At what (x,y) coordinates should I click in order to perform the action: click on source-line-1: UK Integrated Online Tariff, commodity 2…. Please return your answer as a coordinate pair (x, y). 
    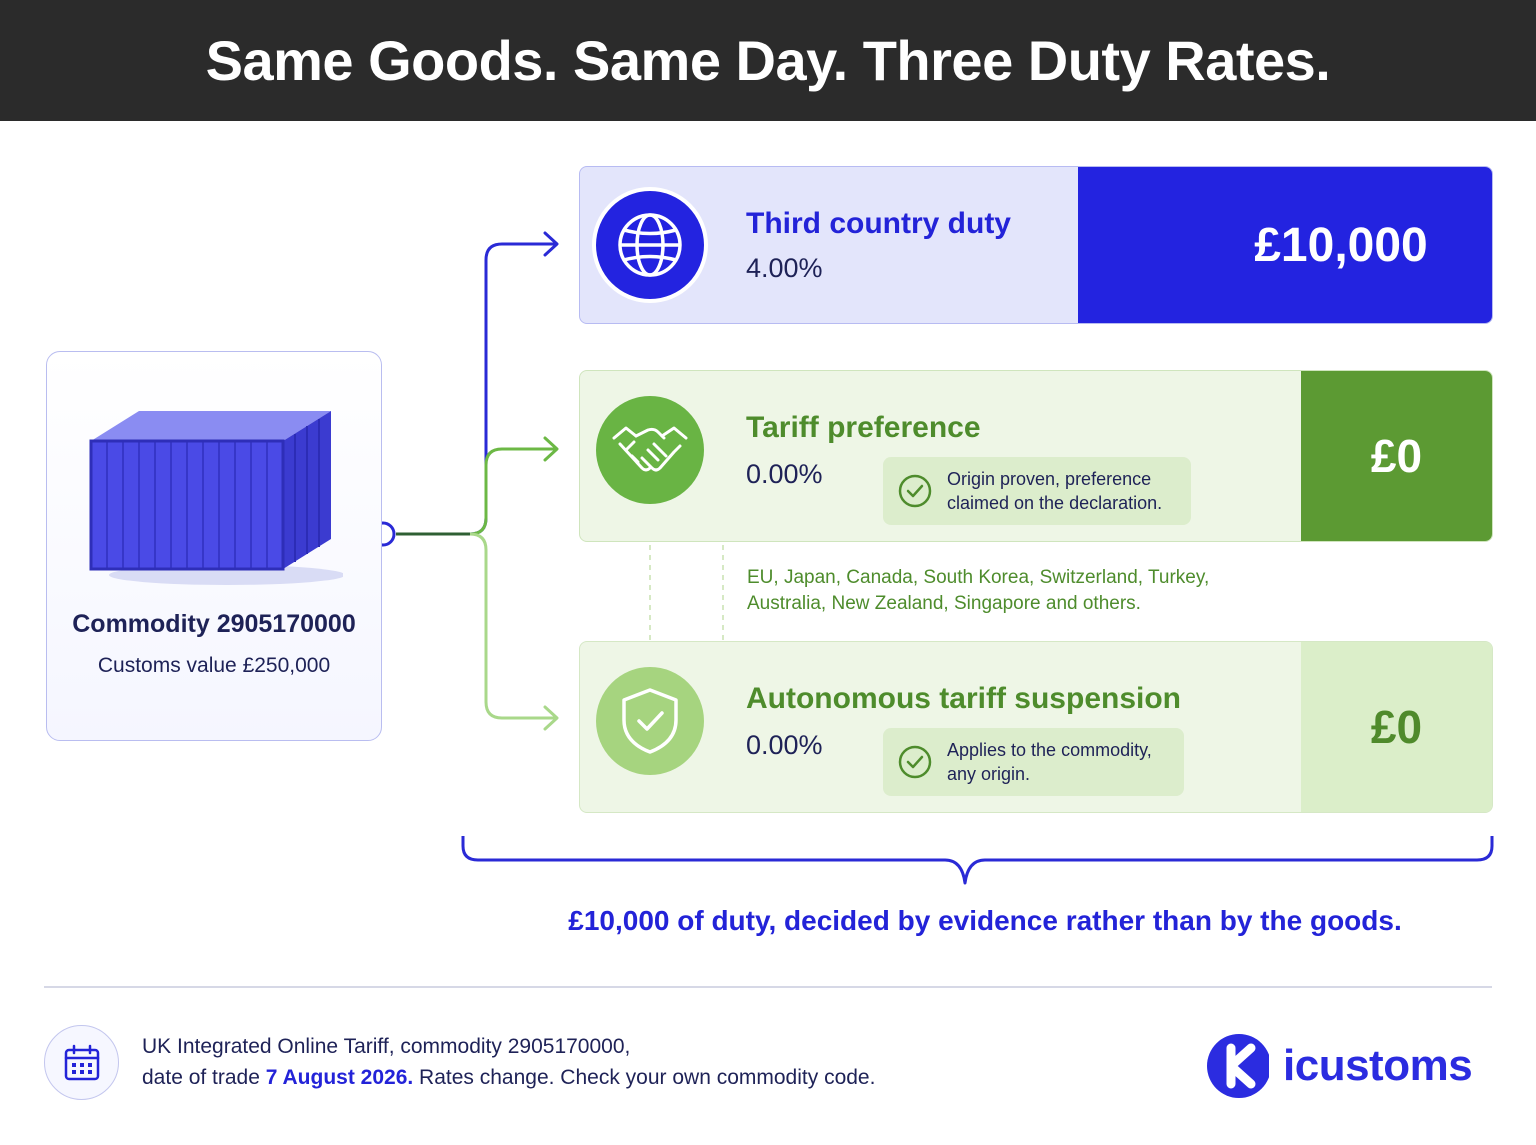
    Looking at the image, I should click on (386, 1046).